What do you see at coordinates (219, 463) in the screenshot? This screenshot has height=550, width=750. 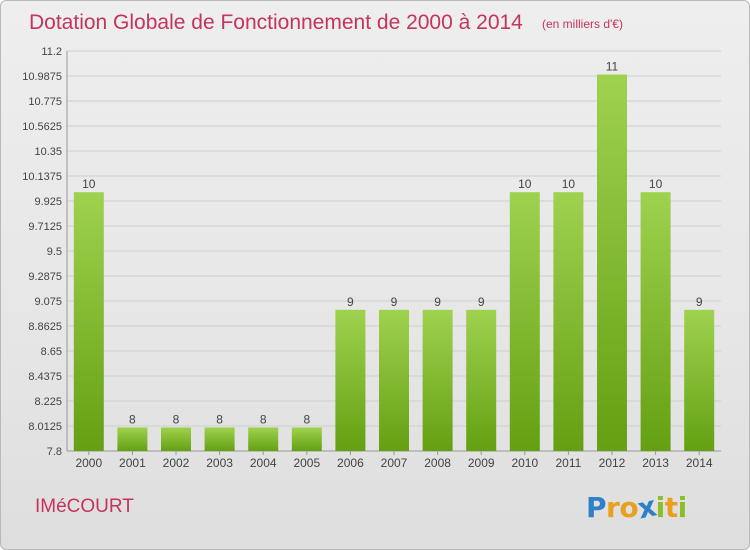 I see `x-tick-label: 2003` at bounding box center [219, 463].